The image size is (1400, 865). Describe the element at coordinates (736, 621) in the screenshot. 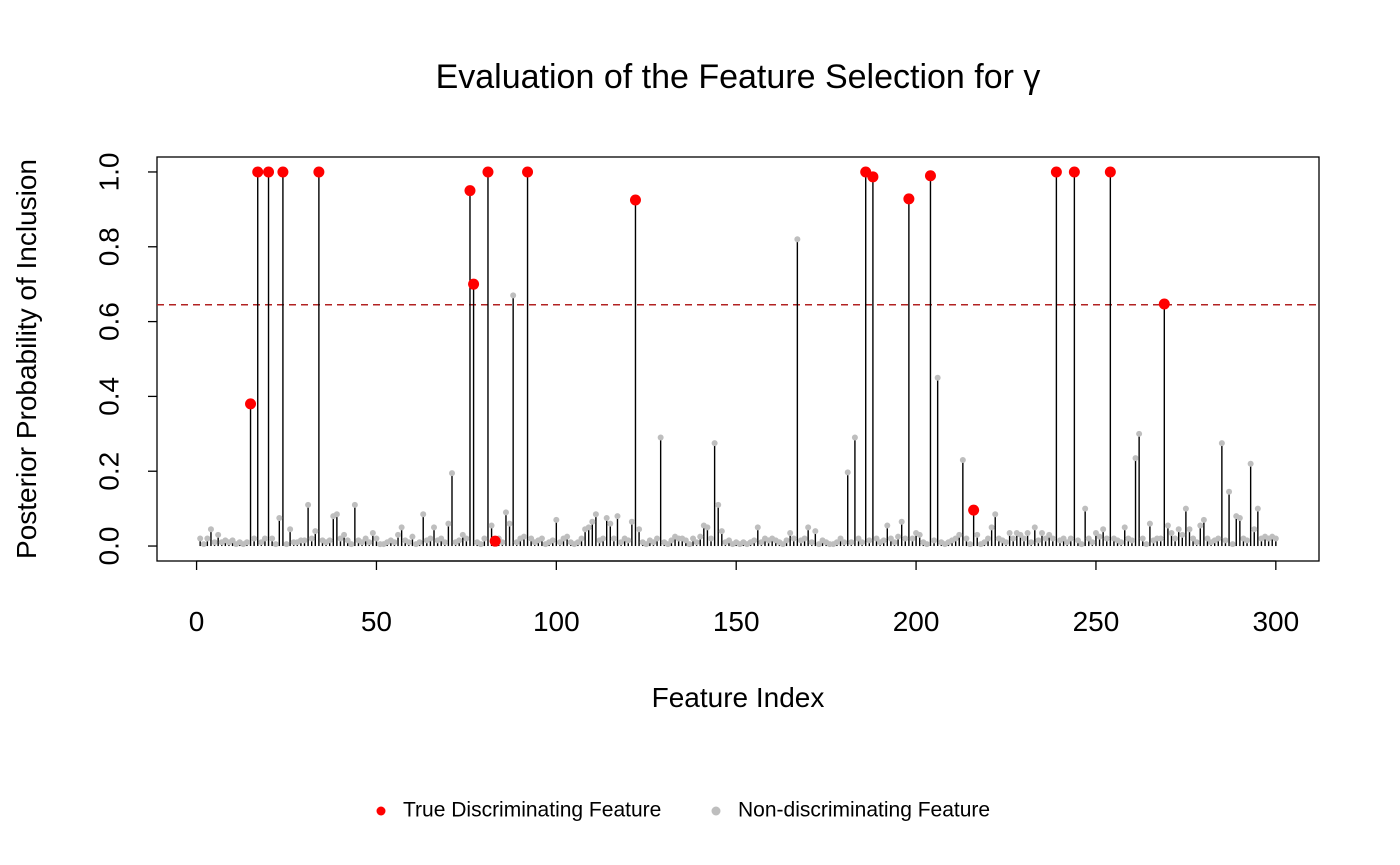

I see `x-tick-label: 150` at that location.